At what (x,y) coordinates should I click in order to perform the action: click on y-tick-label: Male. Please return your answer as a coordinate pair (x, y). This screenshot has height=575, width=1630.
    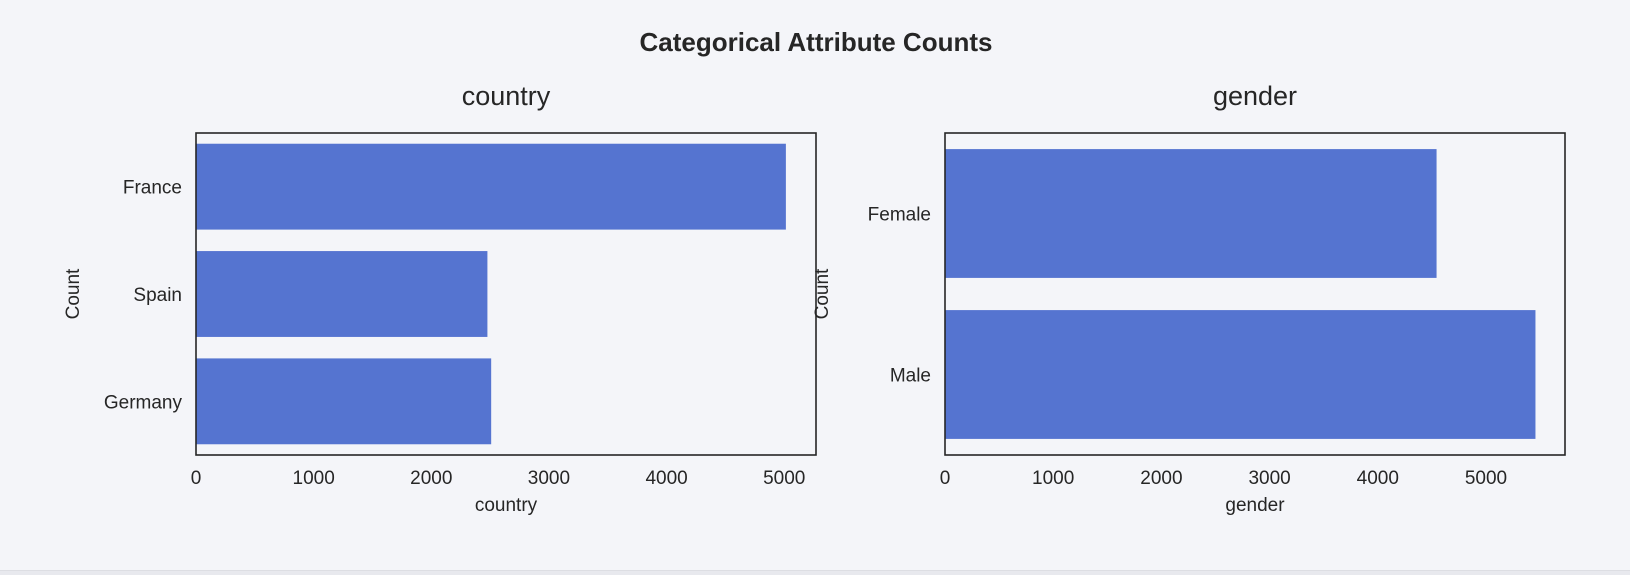
    Looking at the image, I should click on (910, 376).